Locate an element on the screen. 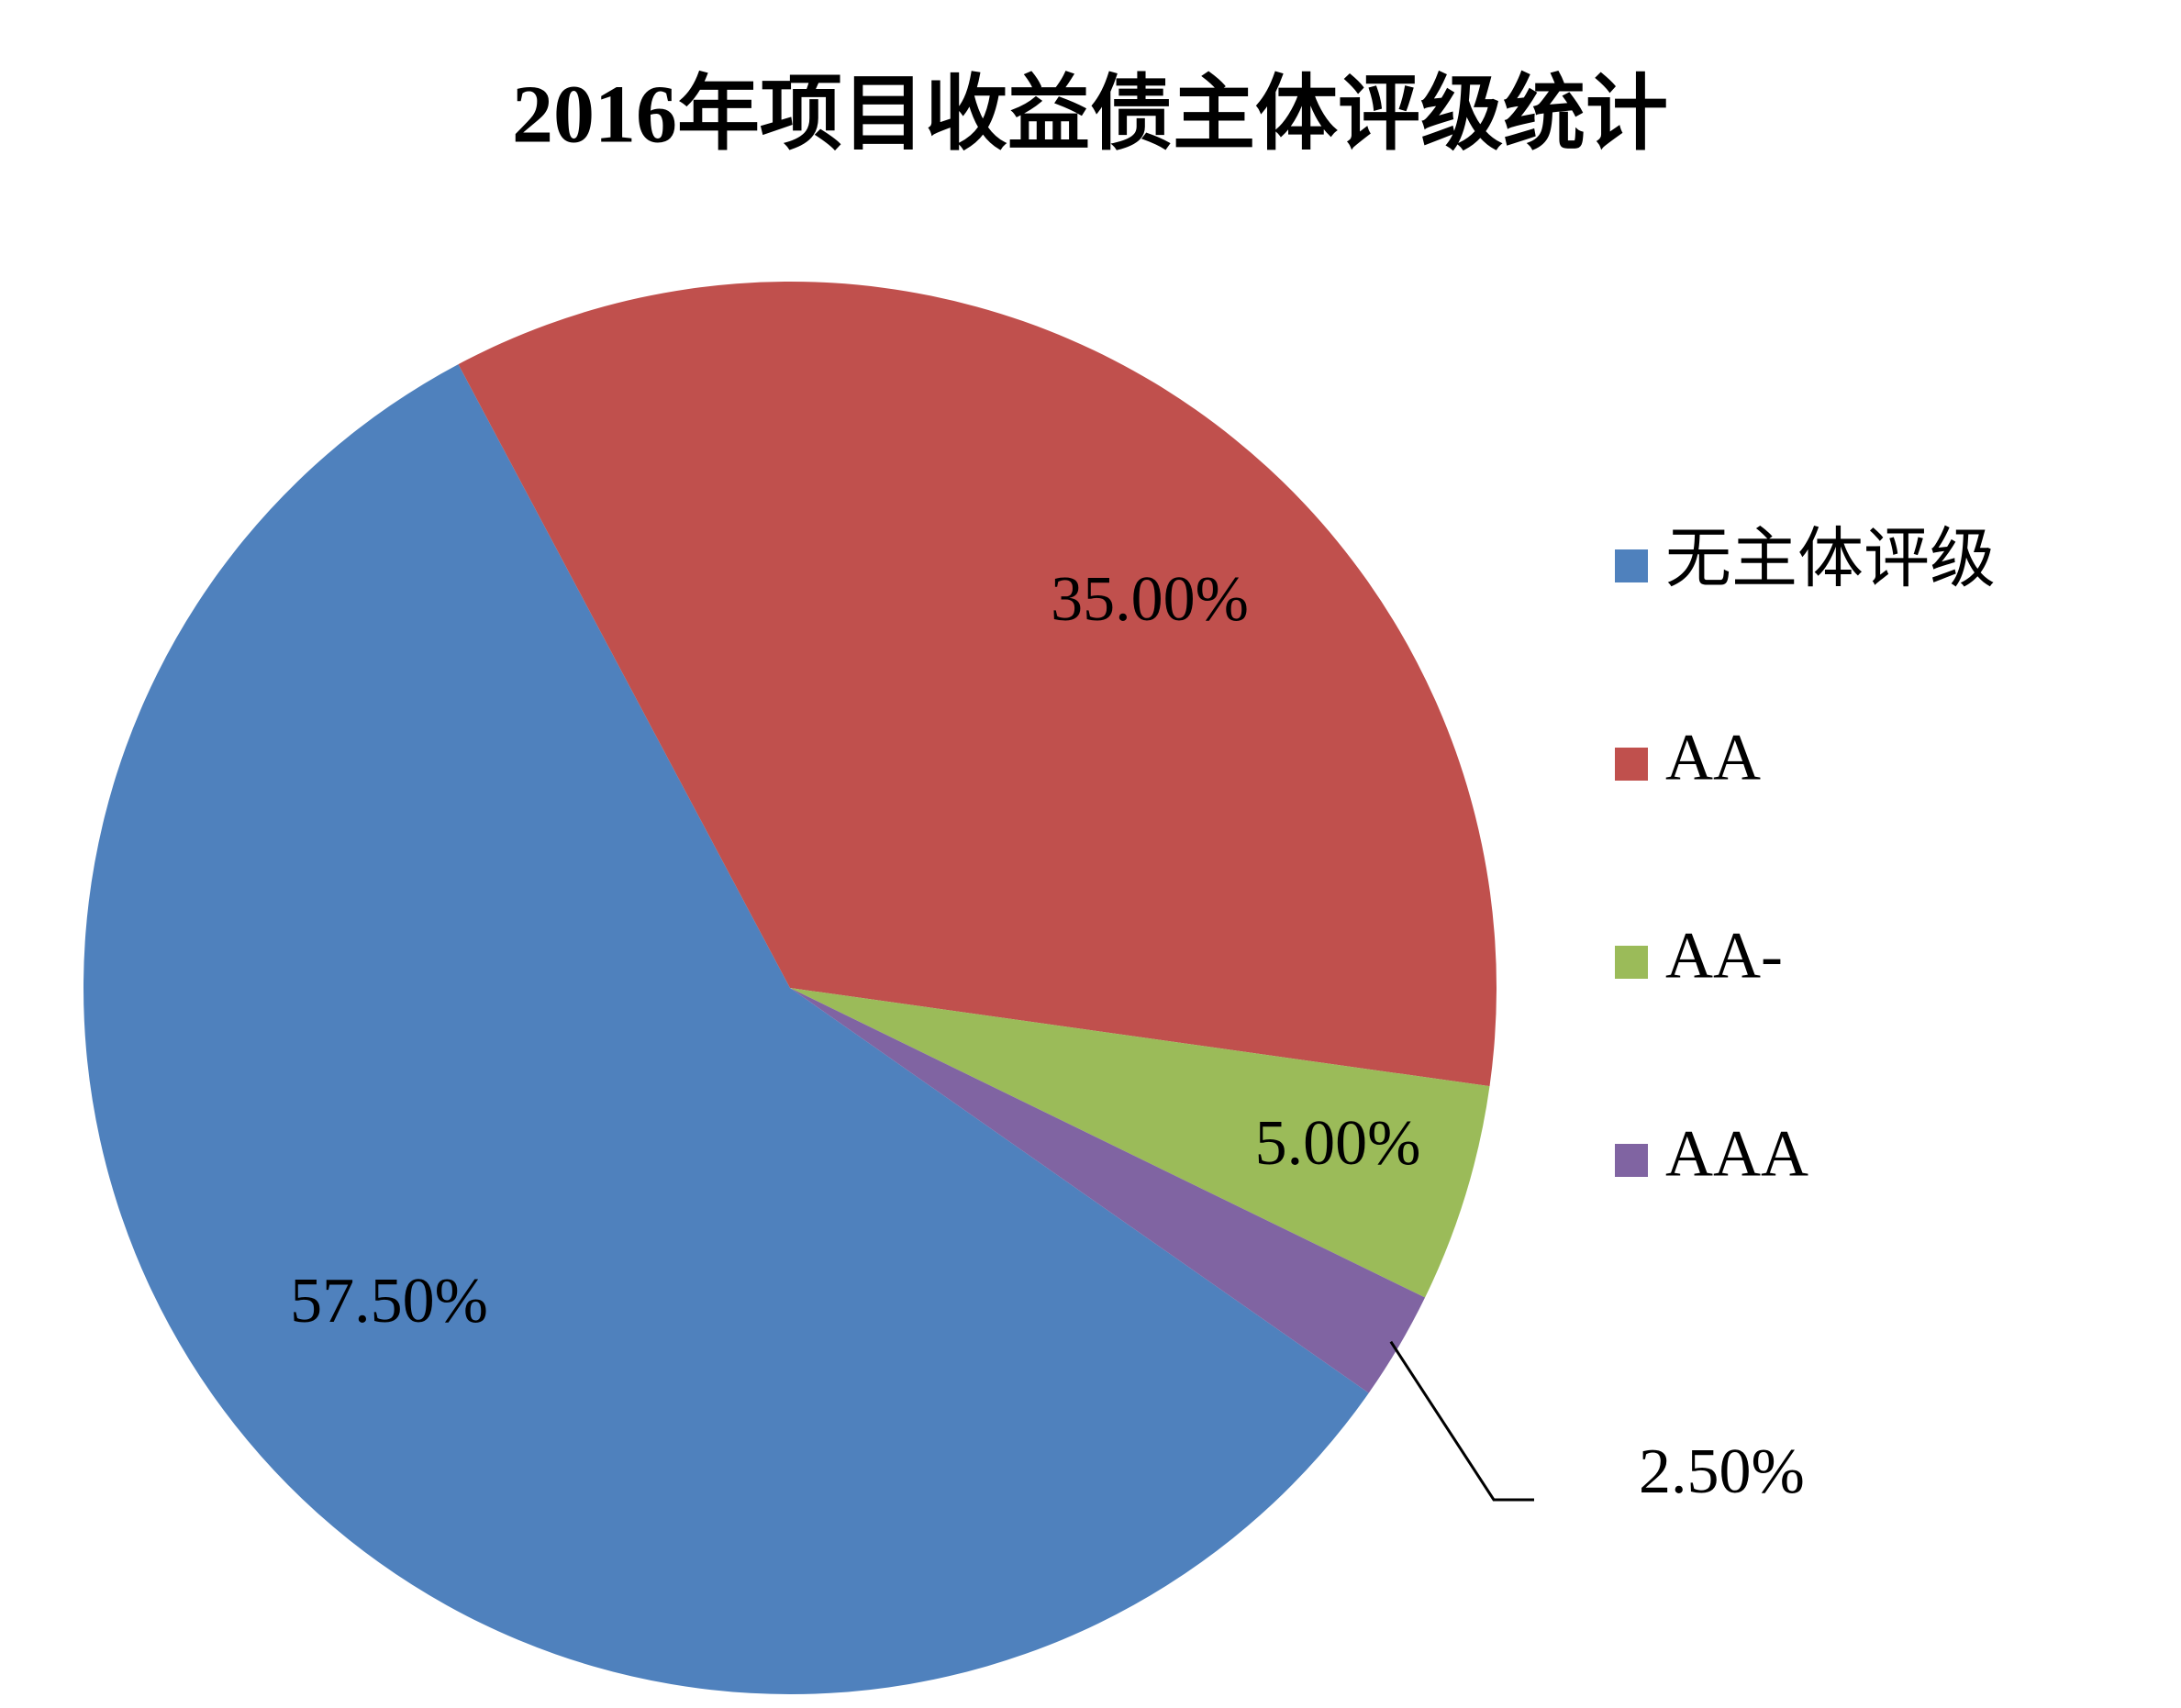 This screenshot has height=1708, width=2181. chart-title: 2016年项目收益债主体评级统计 is located at coordinates (1090, 115).